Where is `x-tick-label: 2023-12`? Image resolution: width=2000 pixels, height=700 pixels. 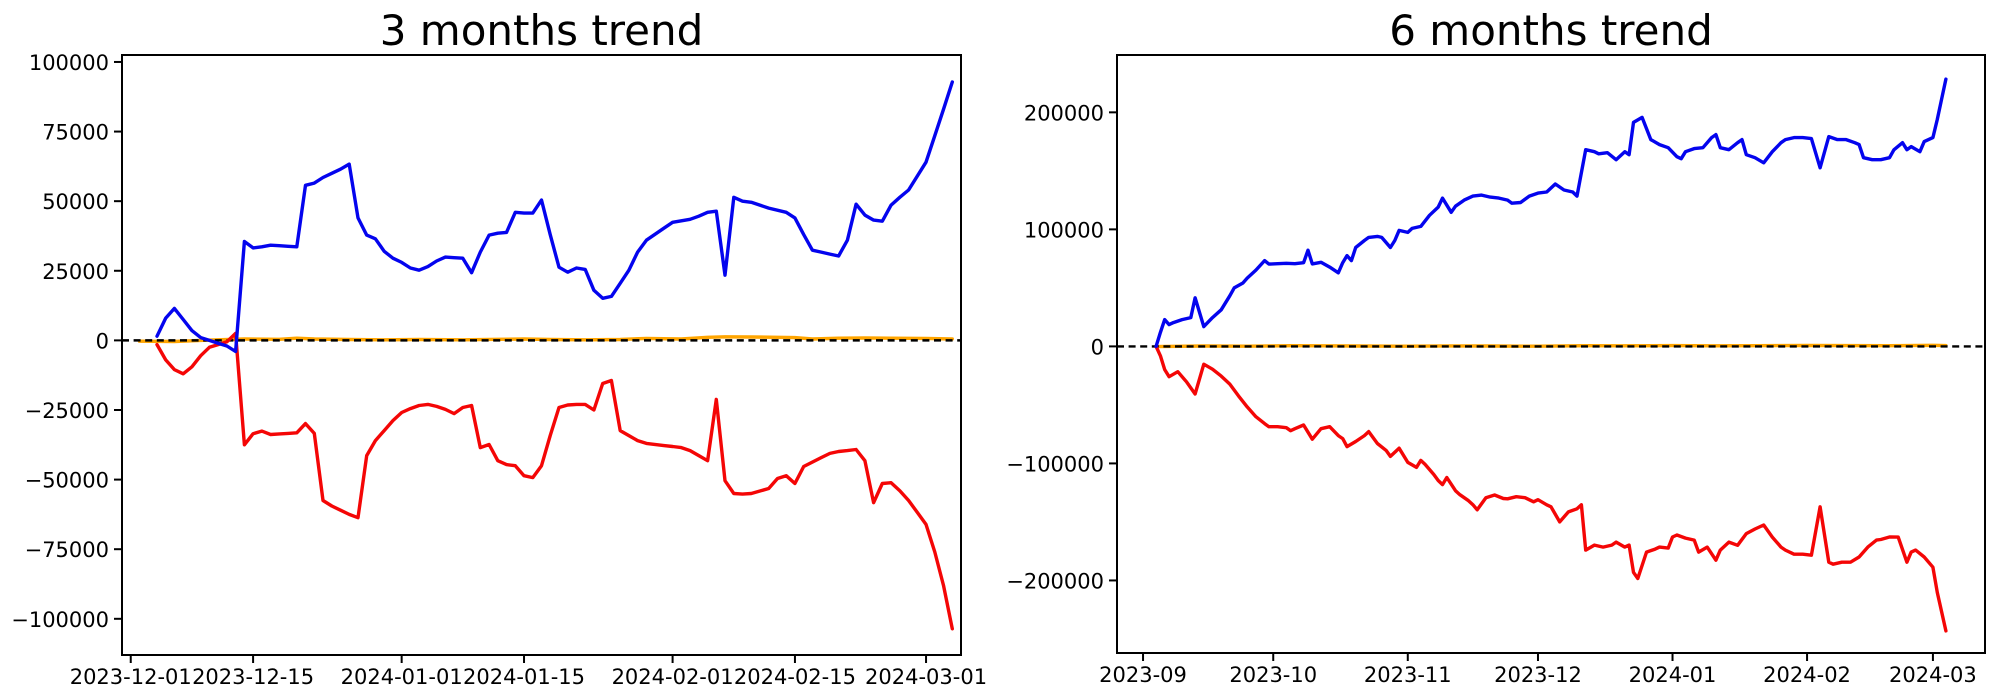
x-tick-label: 2023-12 is located at coordinates (1538, 675).